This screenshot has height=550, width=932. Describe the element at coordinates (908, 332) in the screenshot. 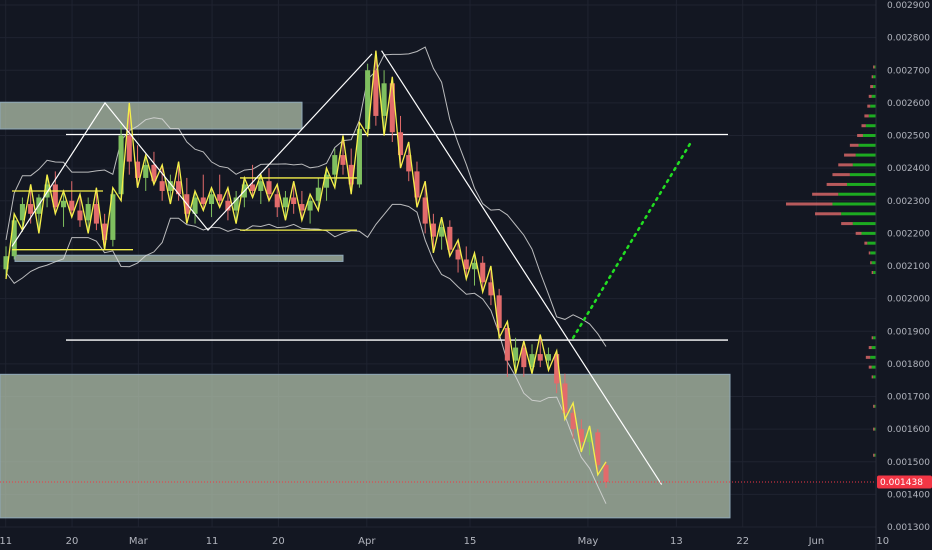

I see `y-tick-label: 0.001900` at that location.